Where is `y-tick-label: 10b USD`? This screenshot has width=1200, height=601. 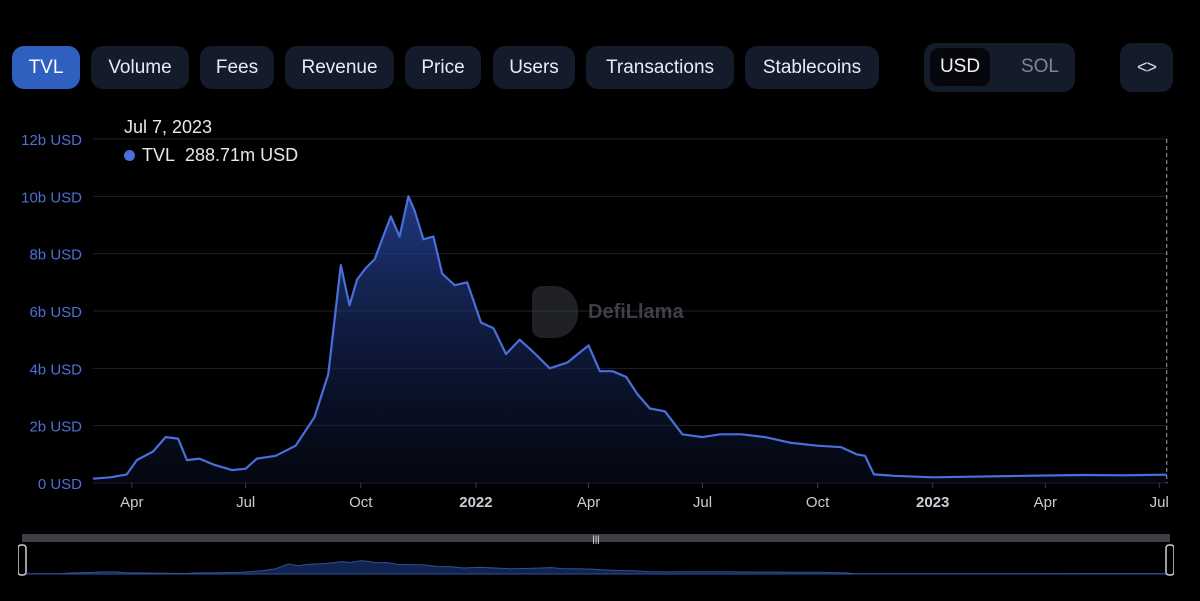
y-tick-label: 10b USD is located at coordinates (51, 197).